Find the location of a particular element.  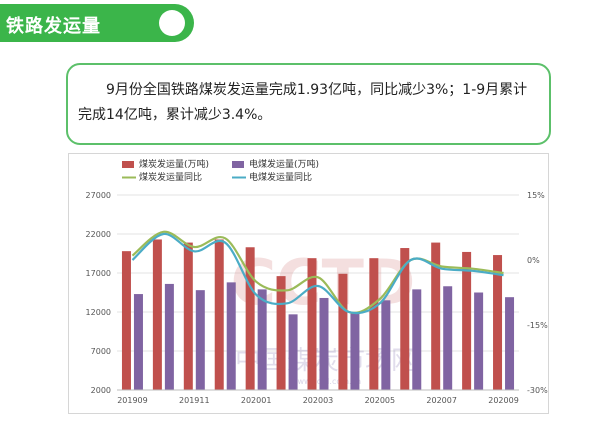

x-tick-label: 202003 is located at coordinates (318, 400).